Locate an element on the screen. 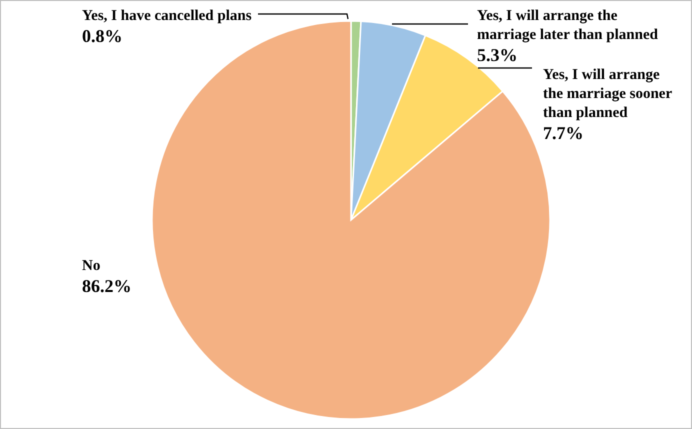 This screenshot has width=692, height=429. data-label: 0.8% is located at coordinates (102, 36).